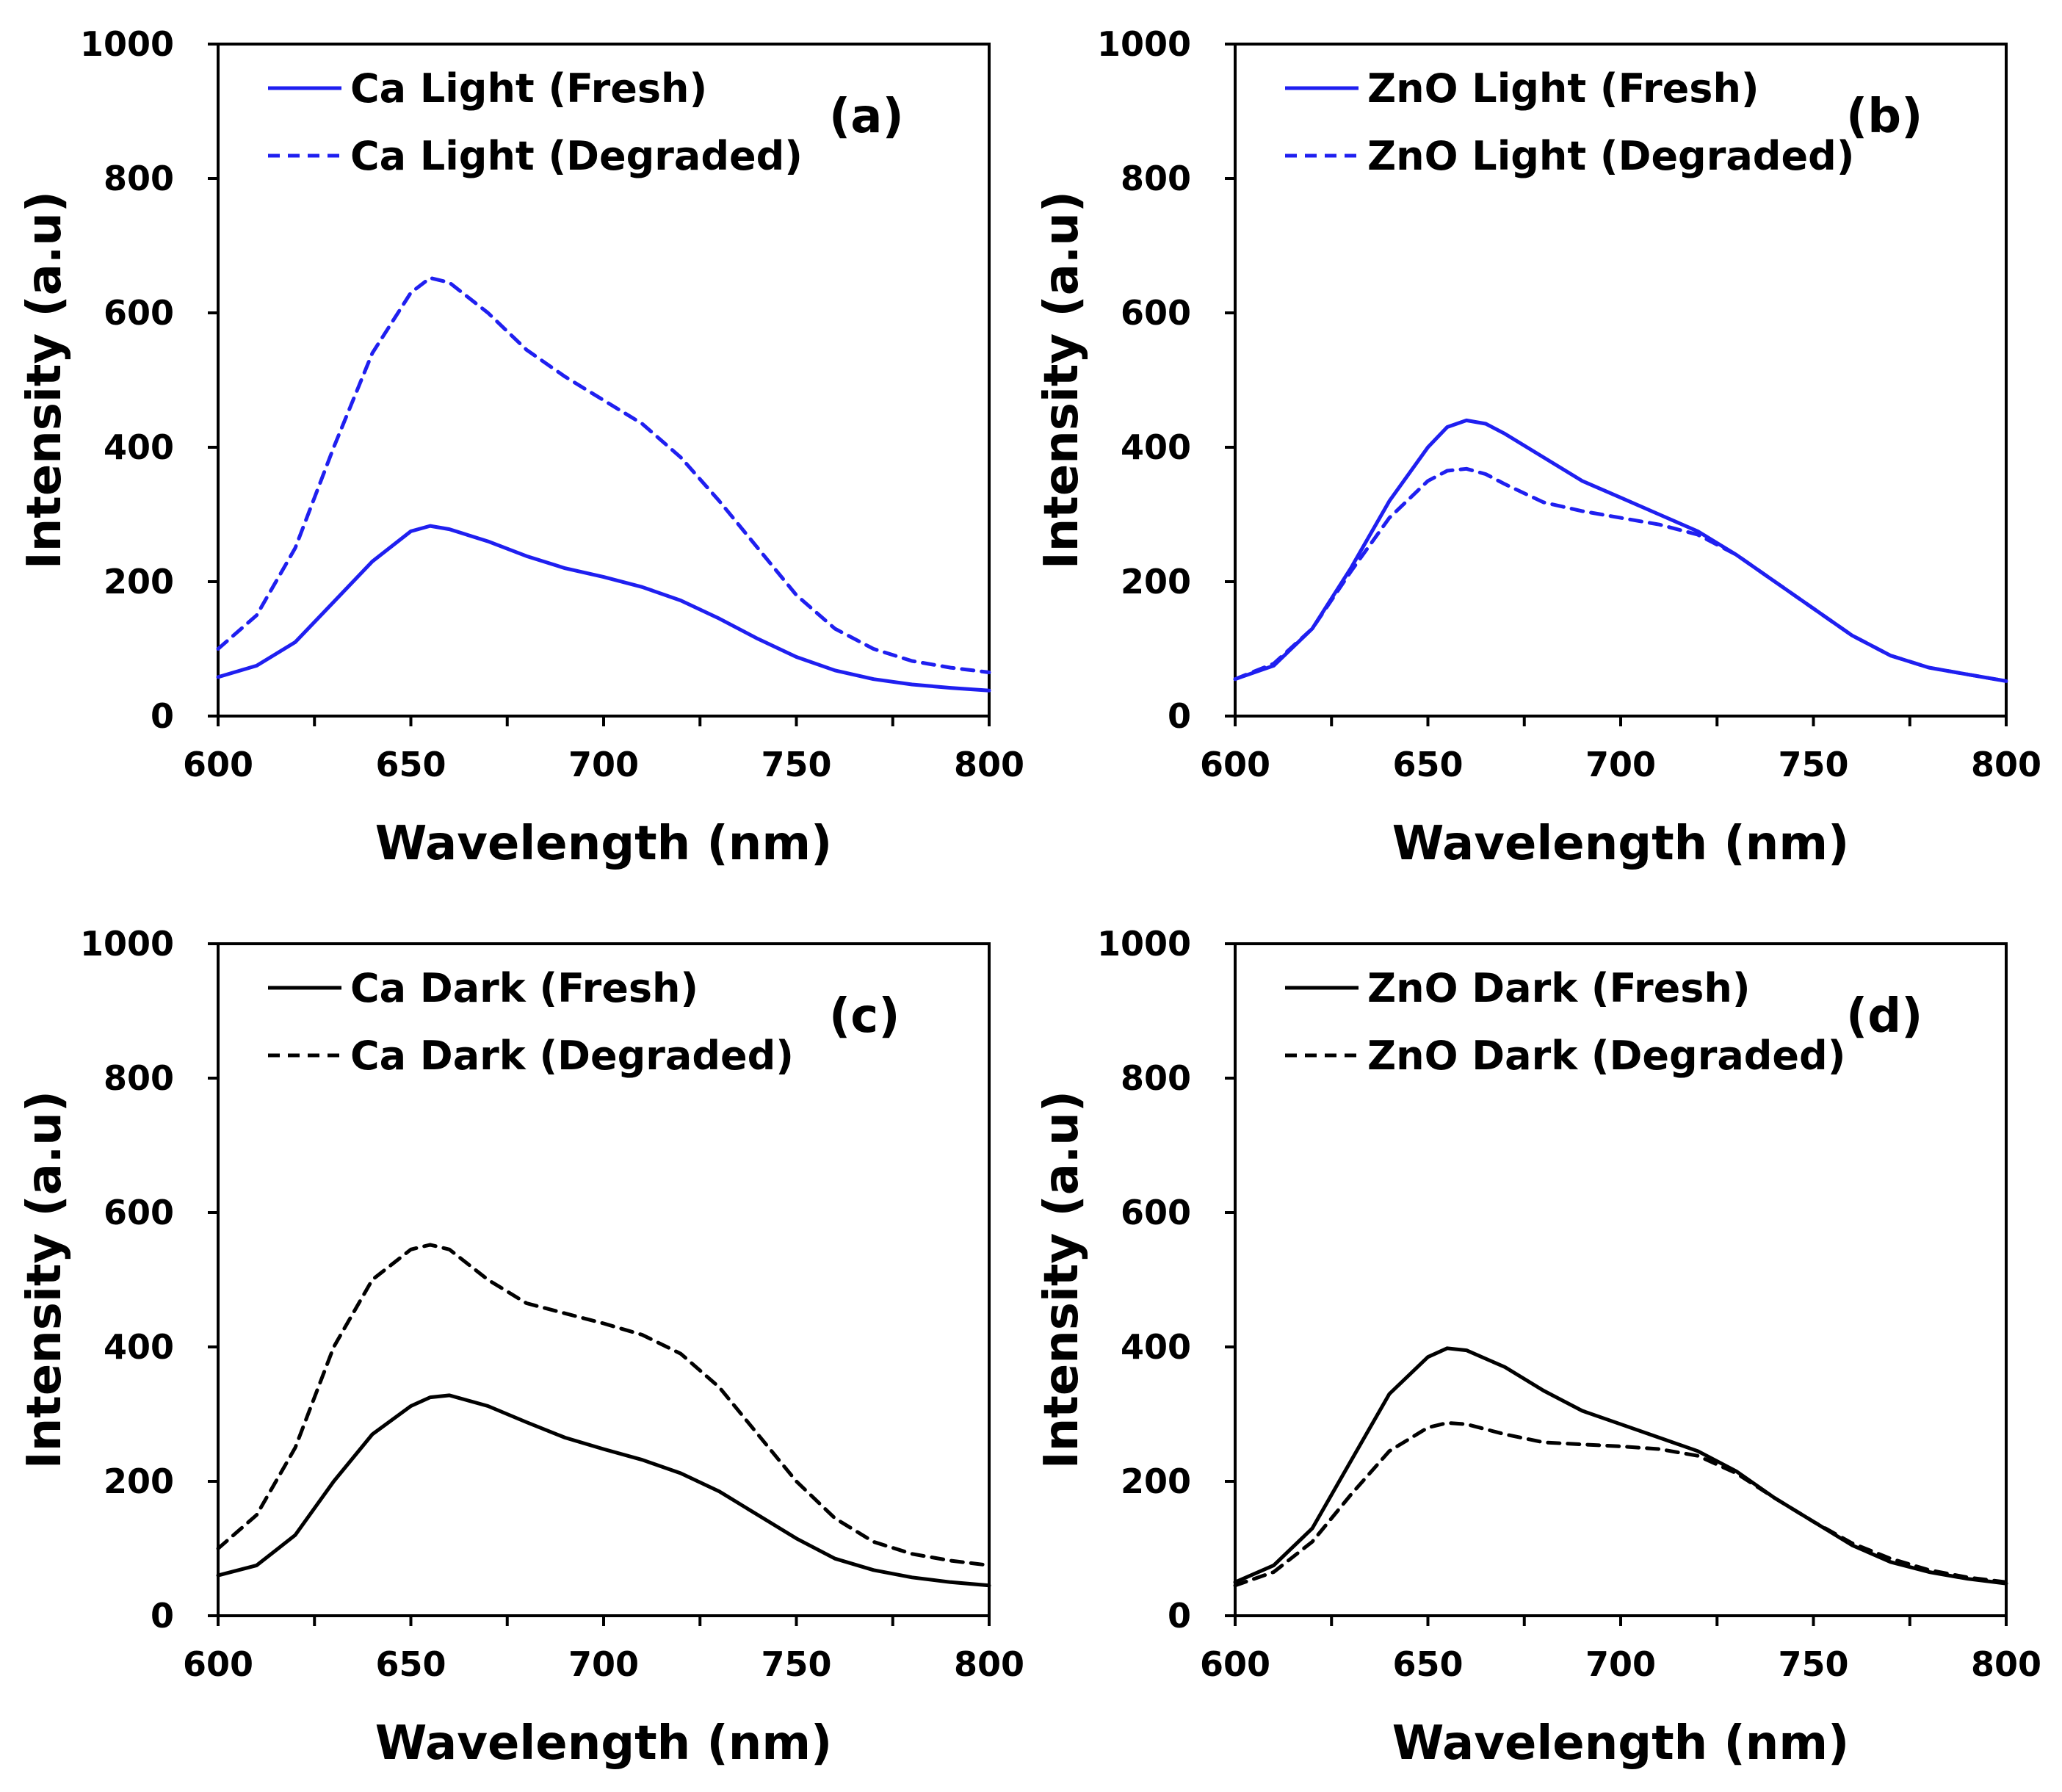 This screenshot has width=2062, height=1792. I want to click on panel-label: (c), so click(864, 1016).